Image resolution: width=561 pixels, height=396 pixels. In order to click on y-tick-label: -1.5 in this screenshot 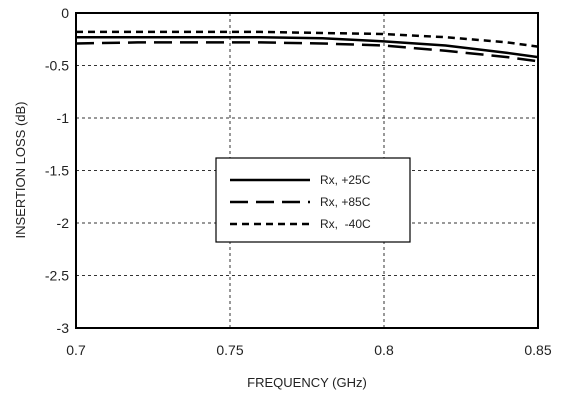, I will do `click(57, 171)`.